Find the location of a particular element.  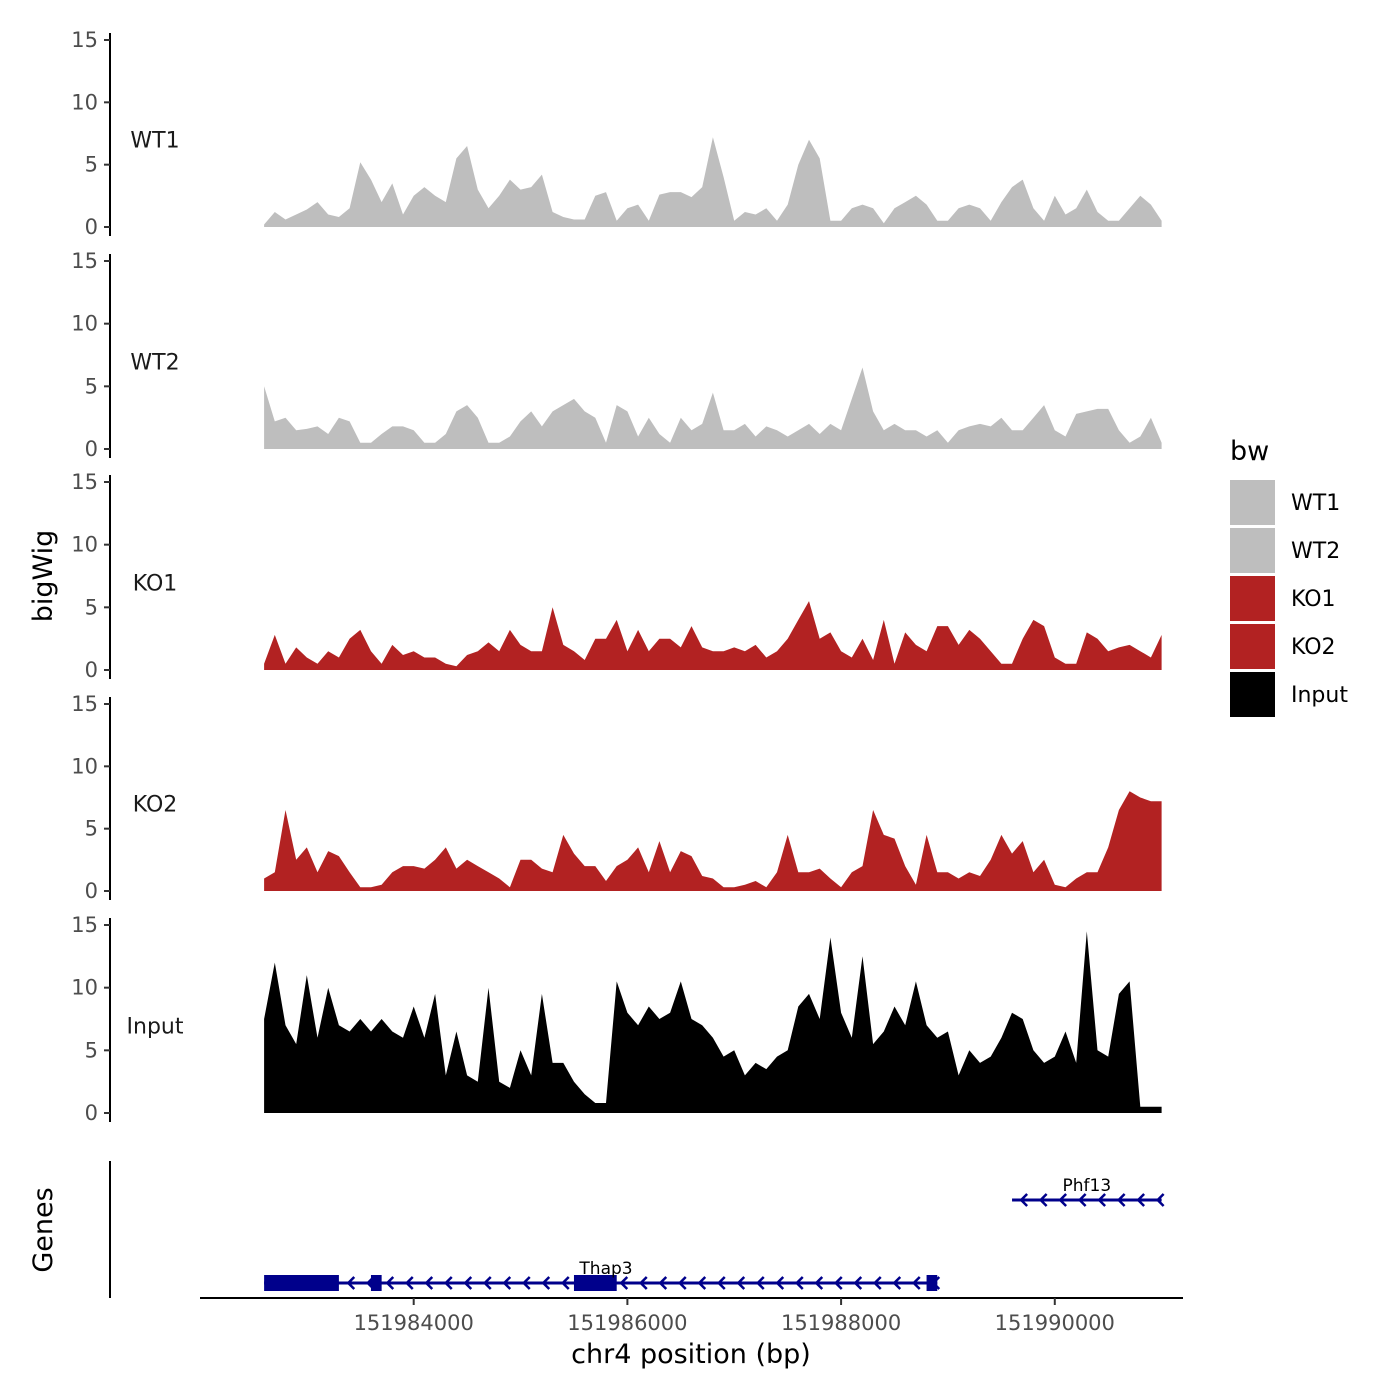

area-ko2 is located at coordinates (713, 841).